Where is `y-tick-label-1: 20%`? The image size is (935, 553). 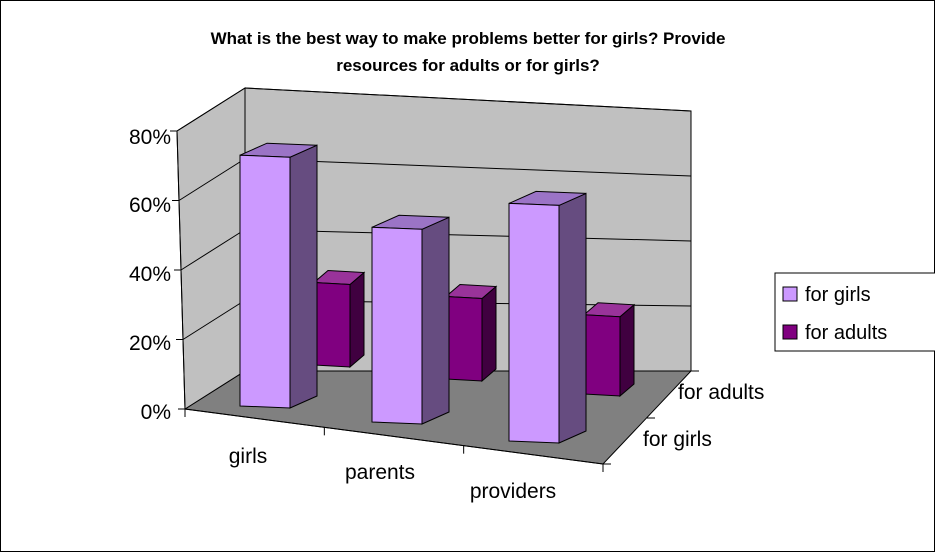 y-tick-label-1: 20% is located at coordinates (150, 343).